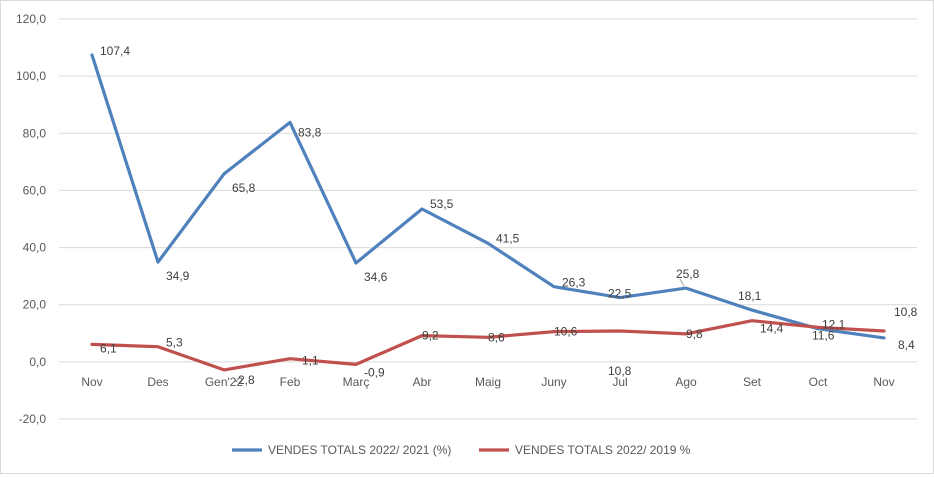 Image resolution: width=934 pixels, height=478 pixels. Describe the element at coordinates (35, 133) in the screenshot. I see `y-tick-label: 80,0` at that location.